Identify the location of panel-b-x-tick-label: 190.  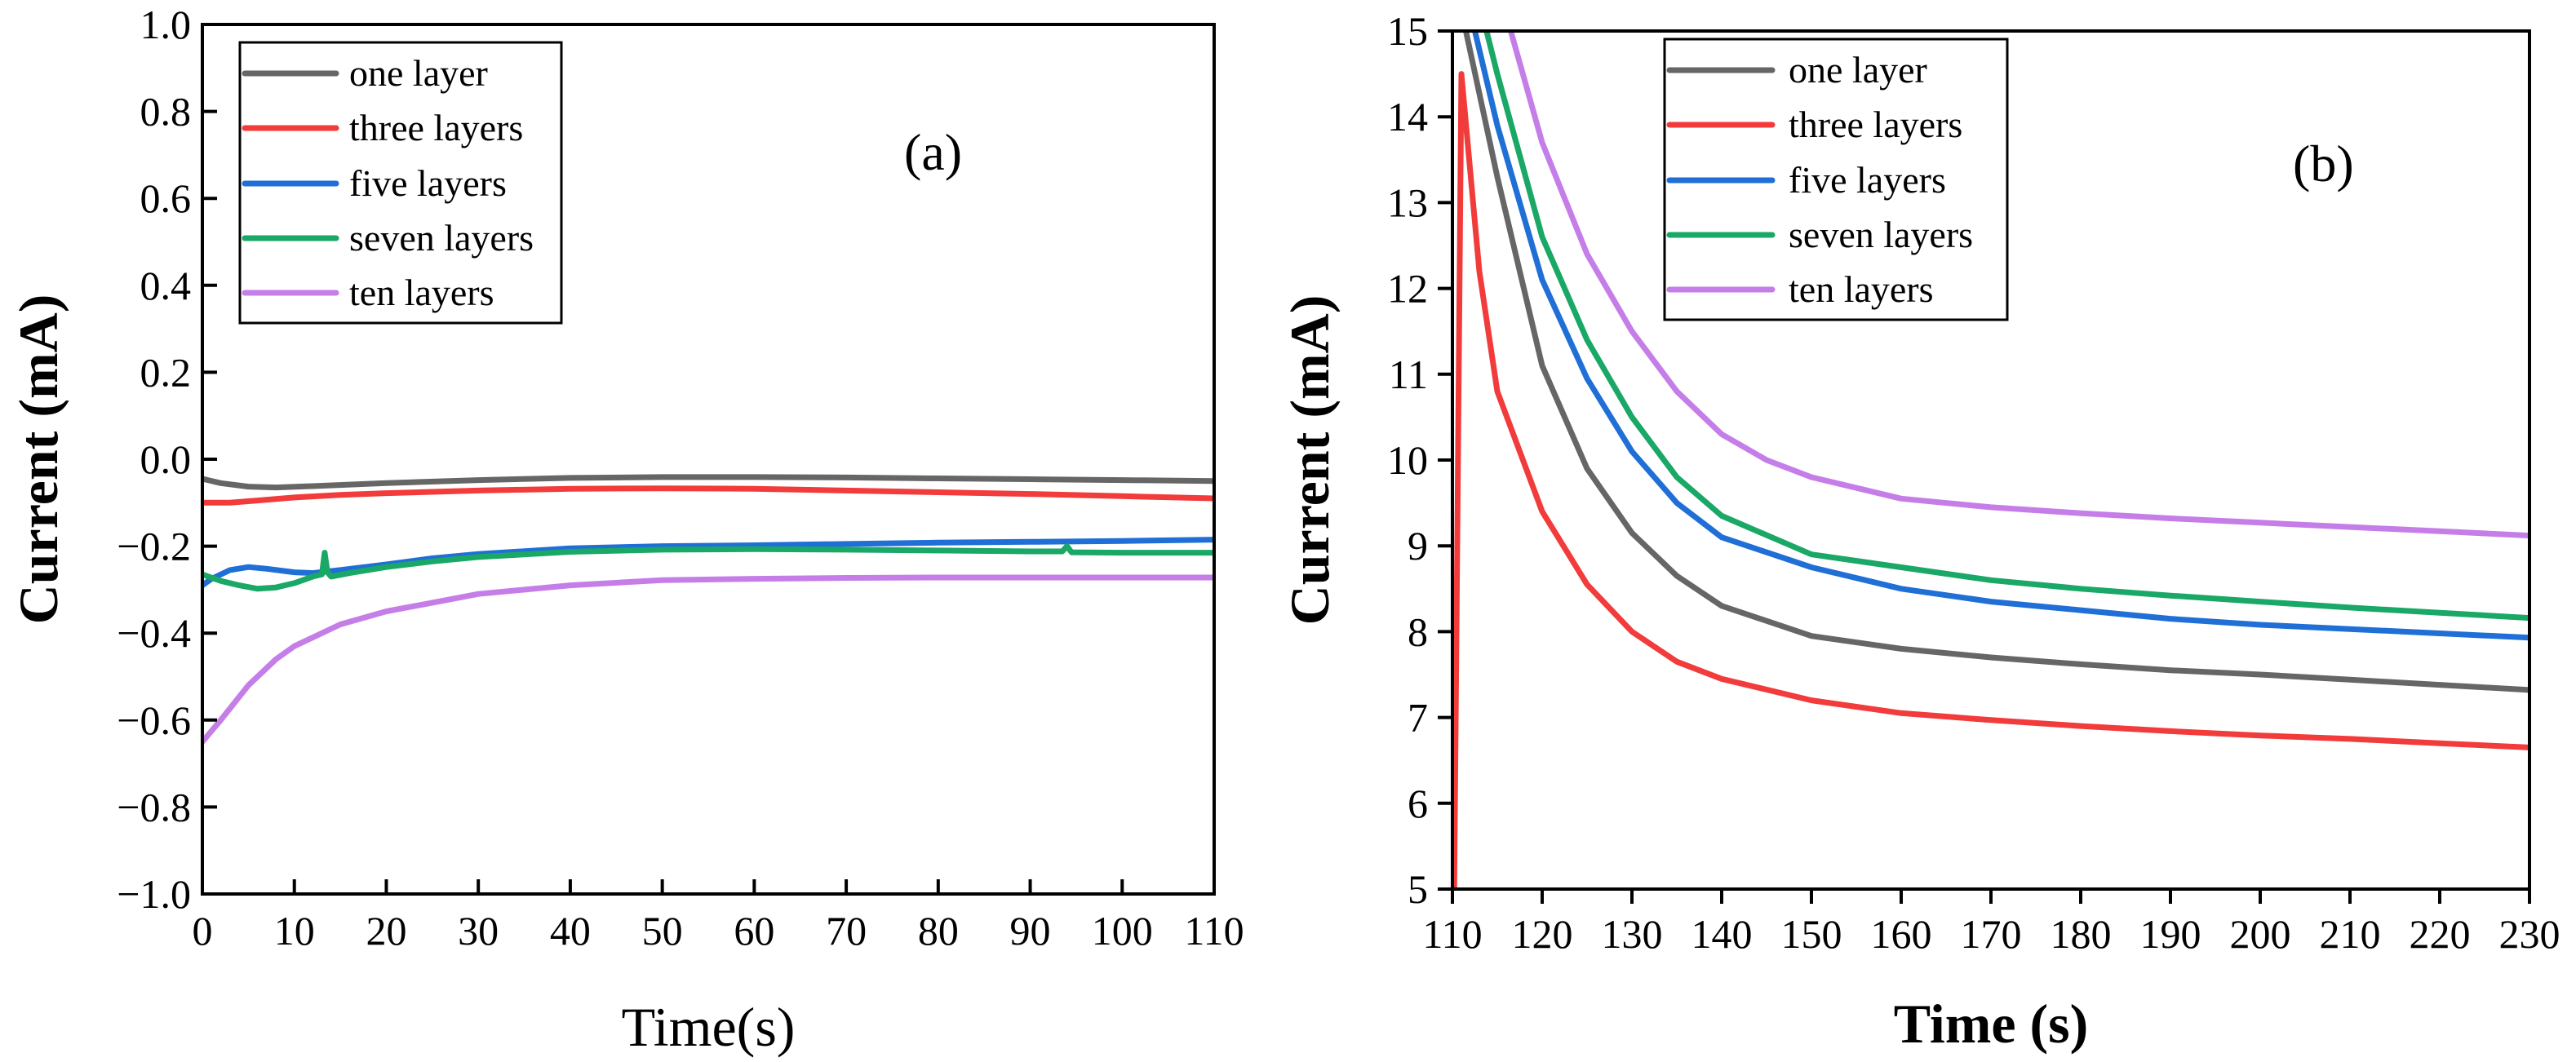
(2170, 934).